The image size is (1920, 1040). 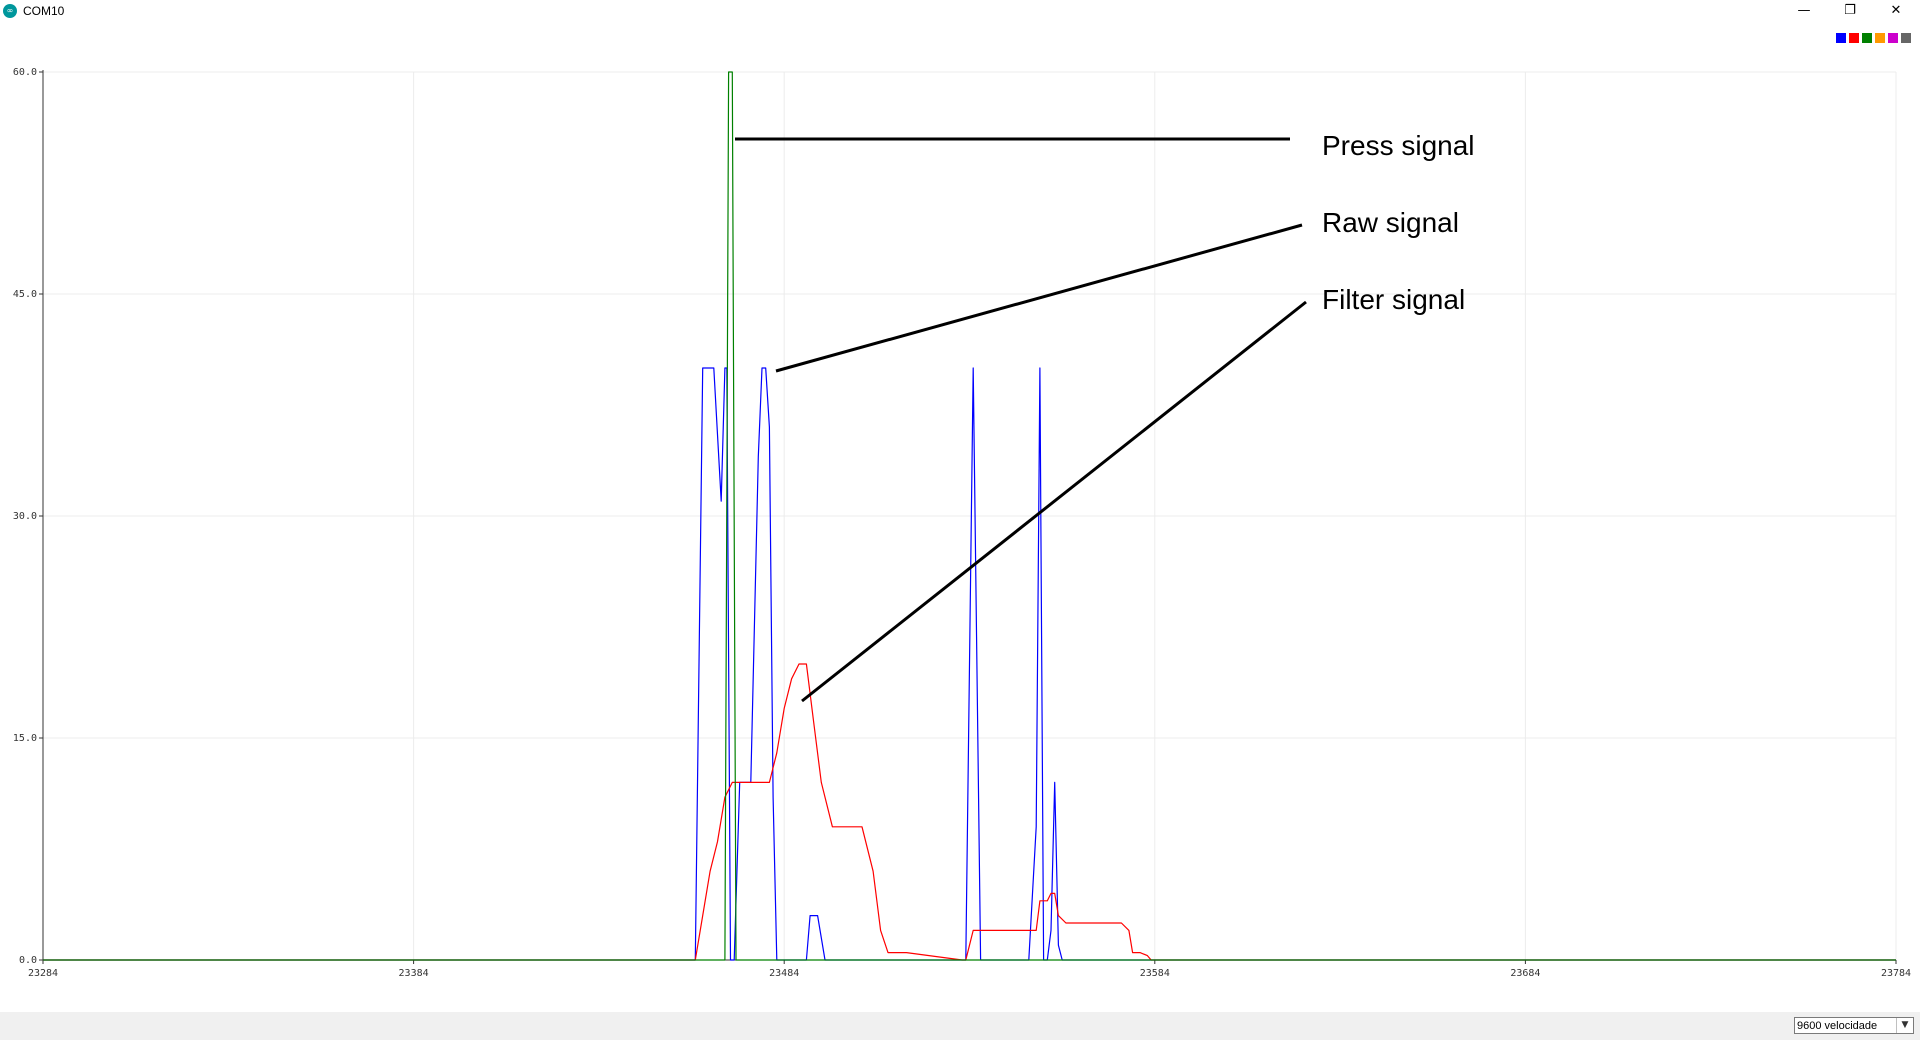 I want to click on x-tick-label: 23584, so click(x=1155, y=973).